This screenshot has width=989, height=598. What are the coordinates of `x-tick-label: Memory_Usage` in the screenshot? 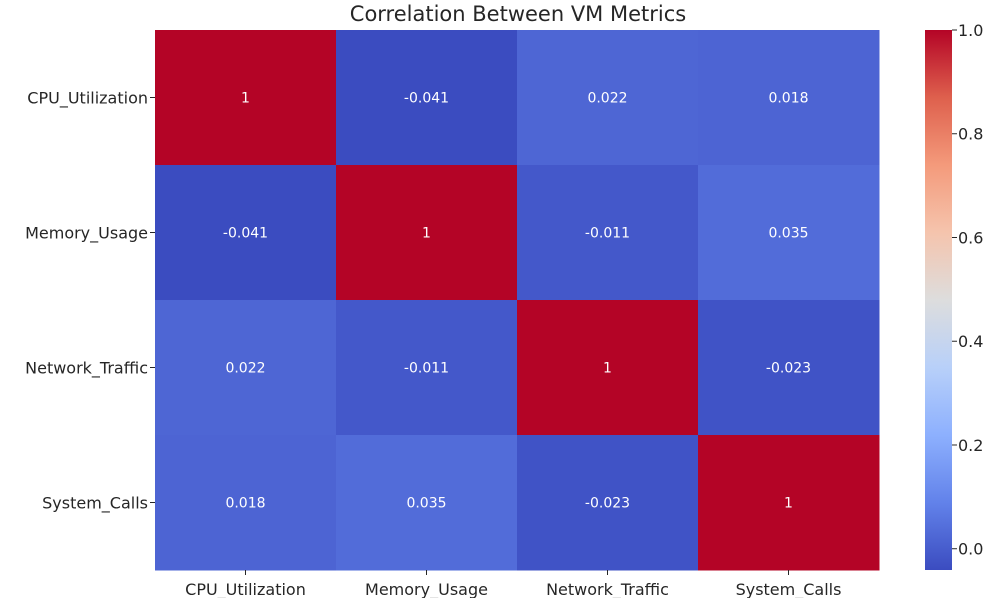 It's located at (426, 589).